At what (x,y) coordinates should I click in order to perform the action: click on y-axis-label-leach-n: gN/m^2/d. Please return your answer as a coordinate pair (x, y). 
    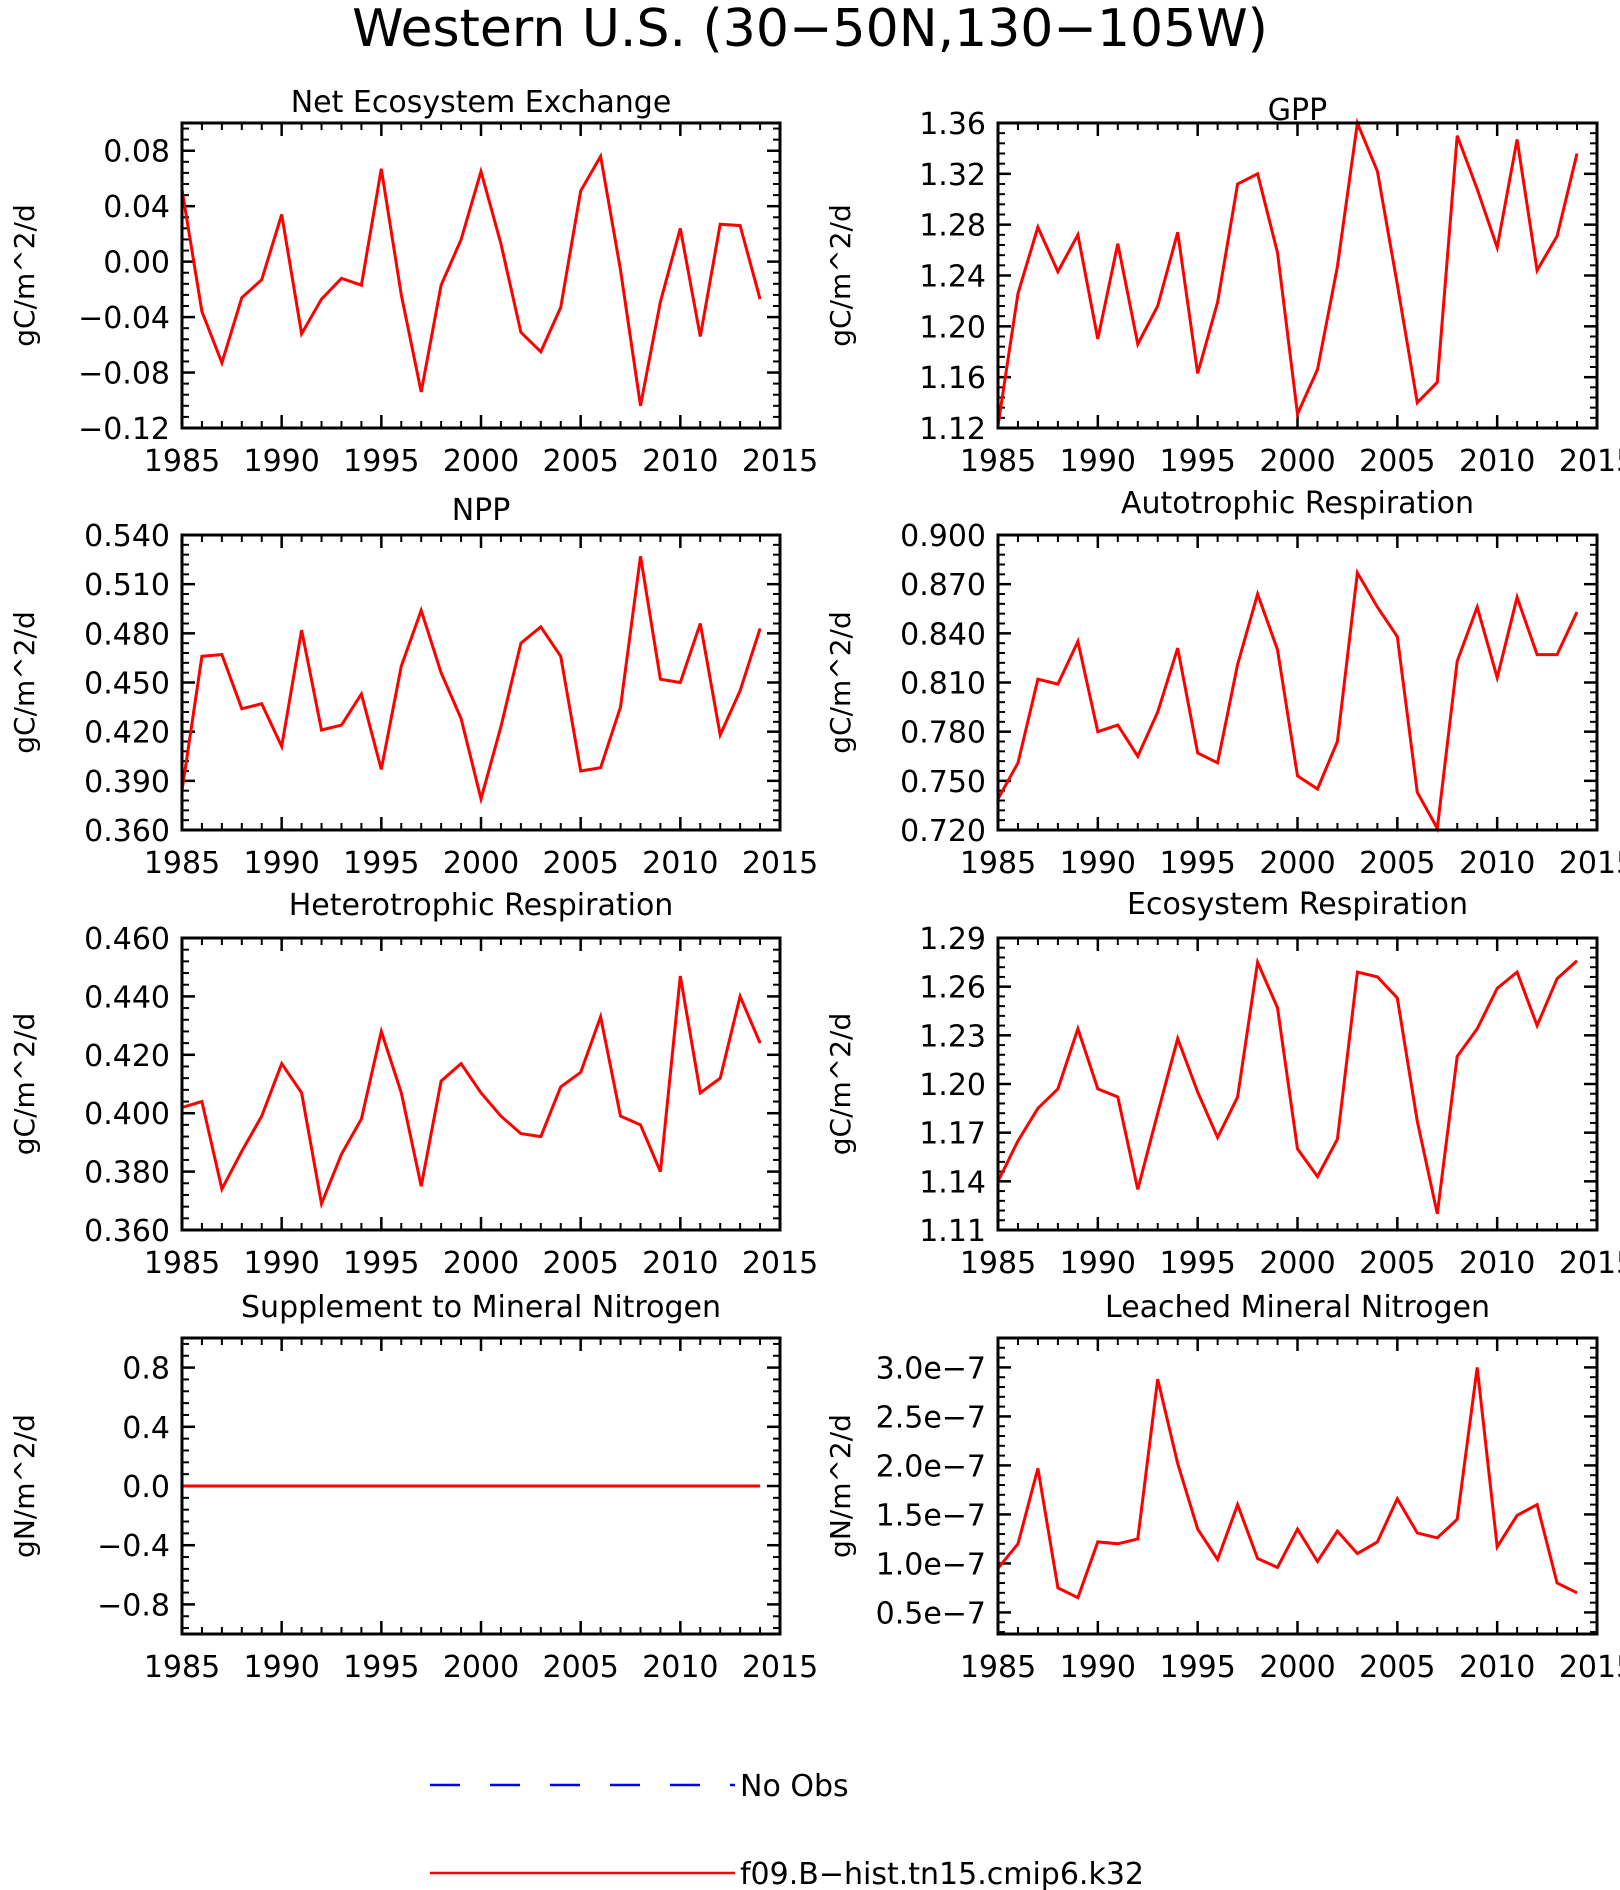
    Looking at the image, I should click on (840, 1486).